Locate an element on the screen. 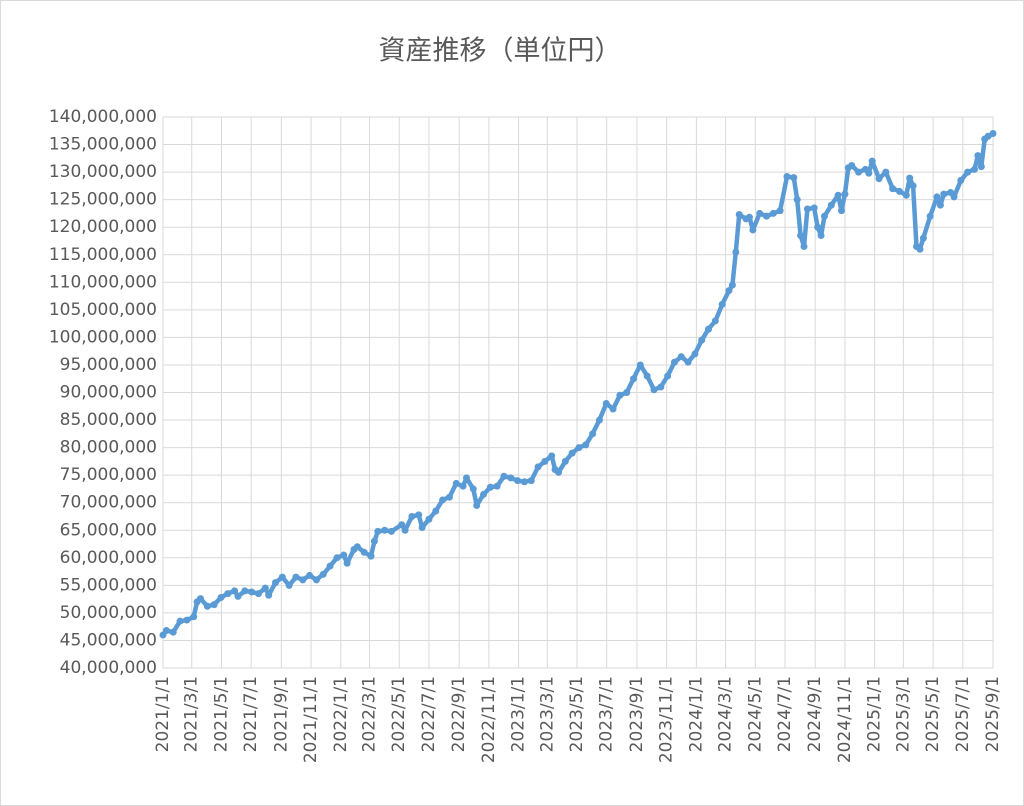  x-tick-label: 2025/9/1 is located at coordinates (993, 714).